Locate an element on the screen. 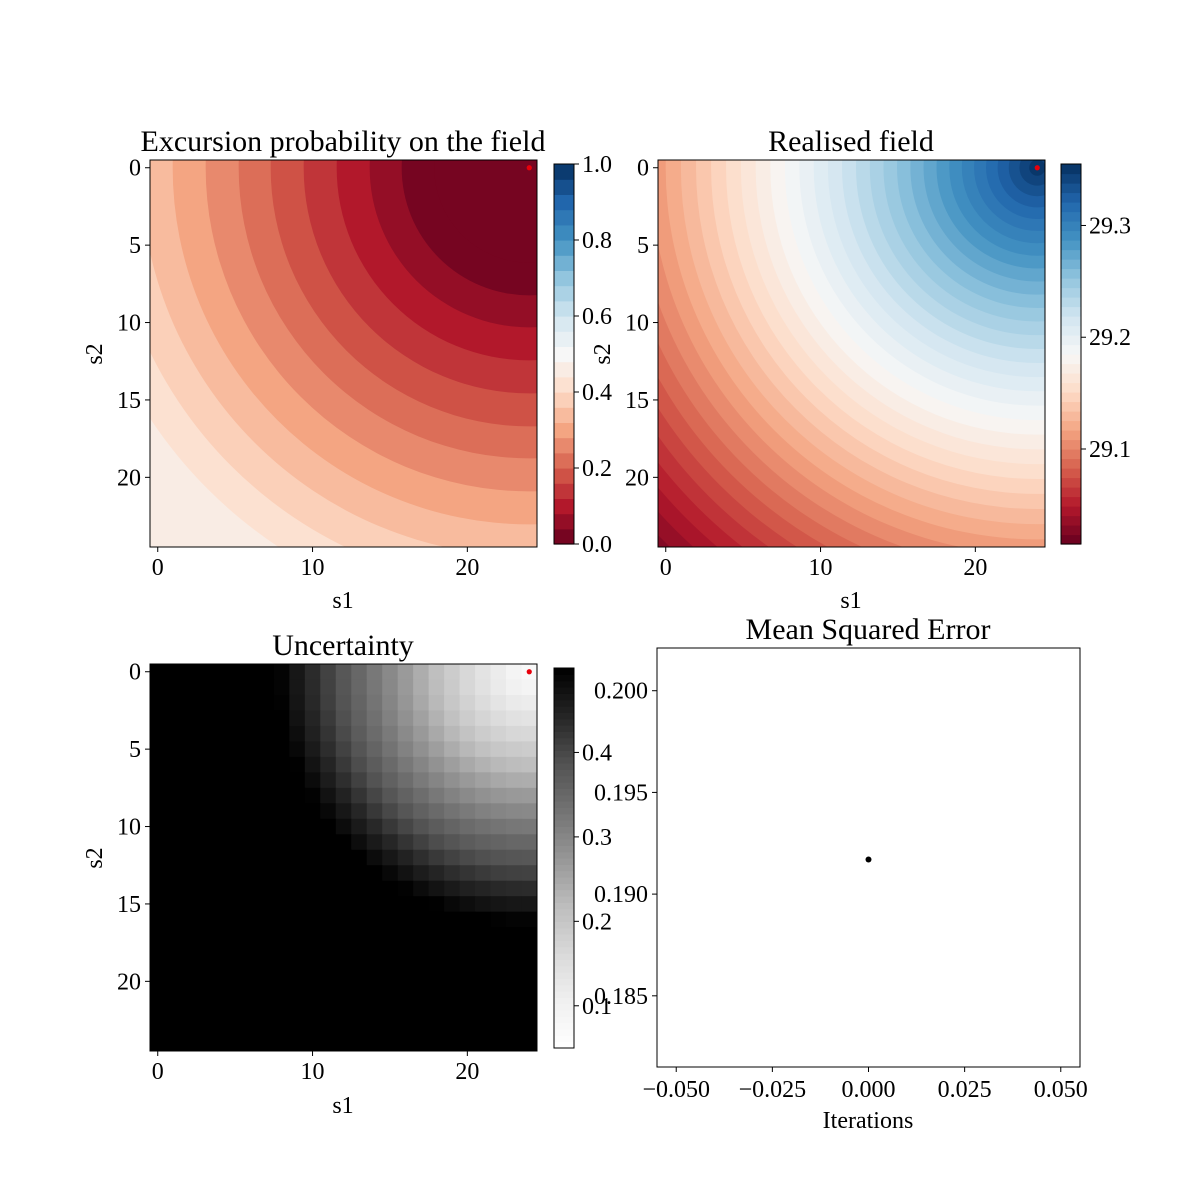 This screenshot has height=1200, width=1200. title-excursion-probability: Excursion probability on the field is located at coordinates (343, 141).